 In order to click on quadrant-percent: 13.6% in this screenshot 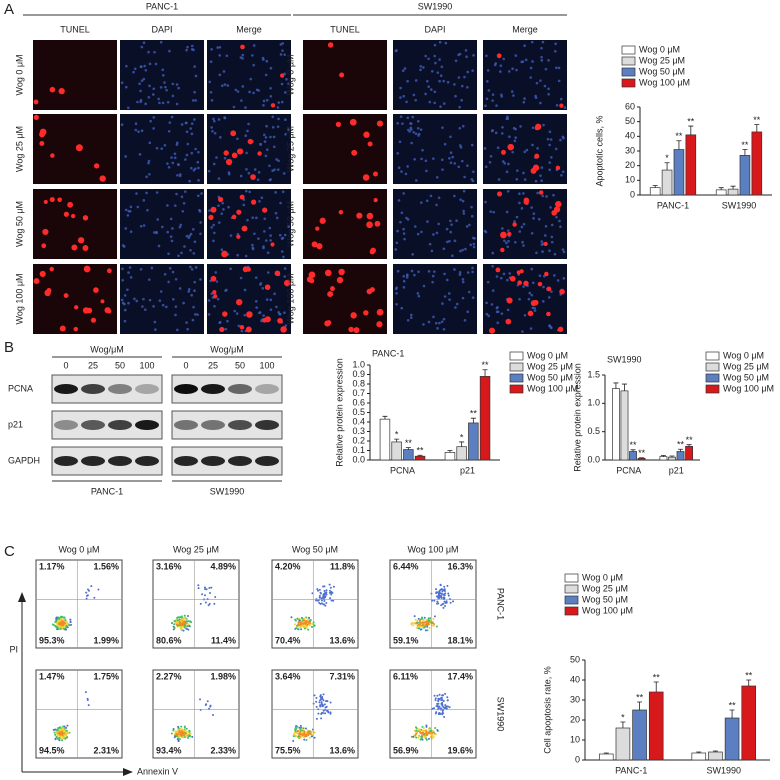, I will do `click(342, 750)`.